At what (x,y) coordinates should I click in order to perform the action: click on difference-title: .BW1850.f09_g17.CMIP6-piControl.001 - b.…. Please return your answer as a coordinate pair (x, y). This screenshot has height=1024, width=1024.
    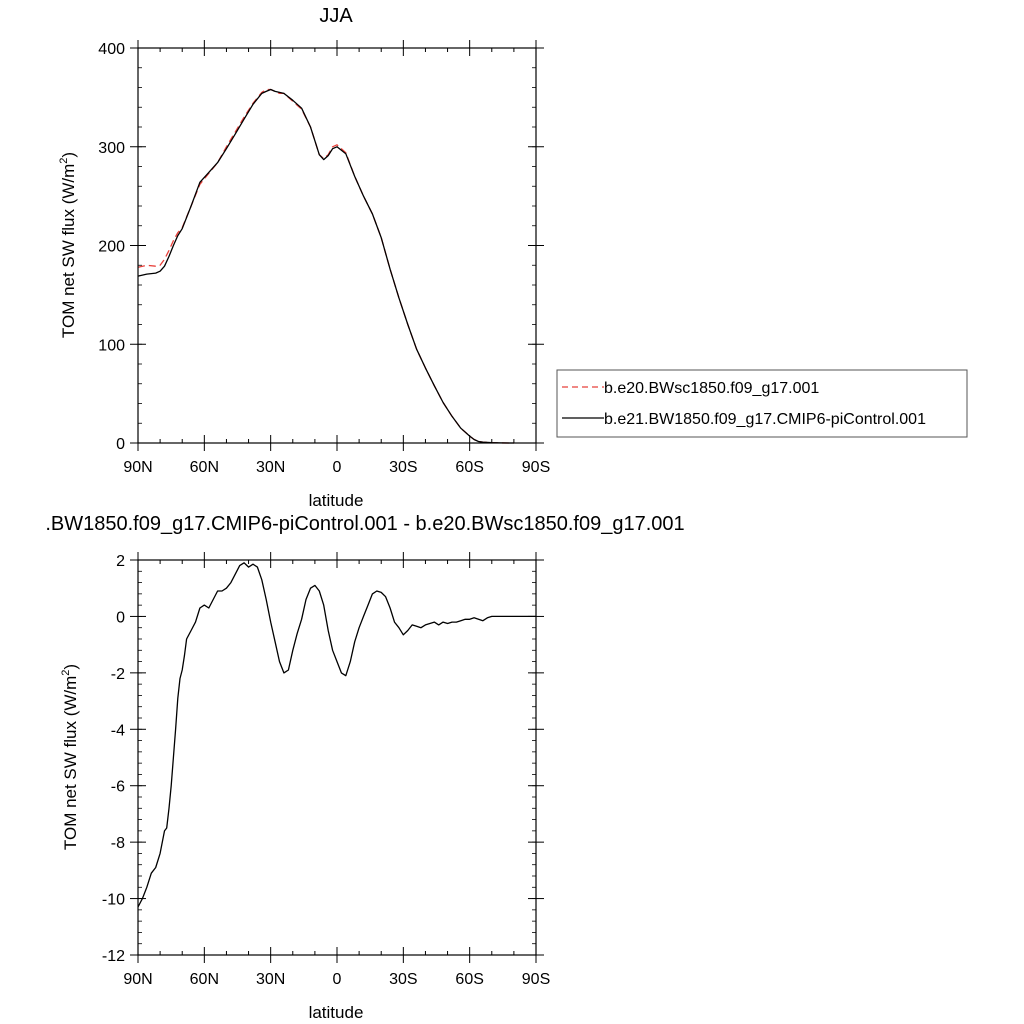
    Looking at the image, I should click on (364, 524).